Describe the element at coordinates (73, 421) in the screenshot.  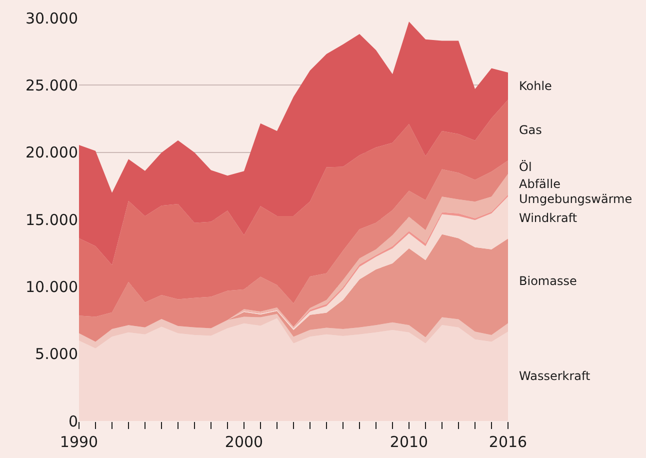
I see `y-tick-label: 0` at that location.